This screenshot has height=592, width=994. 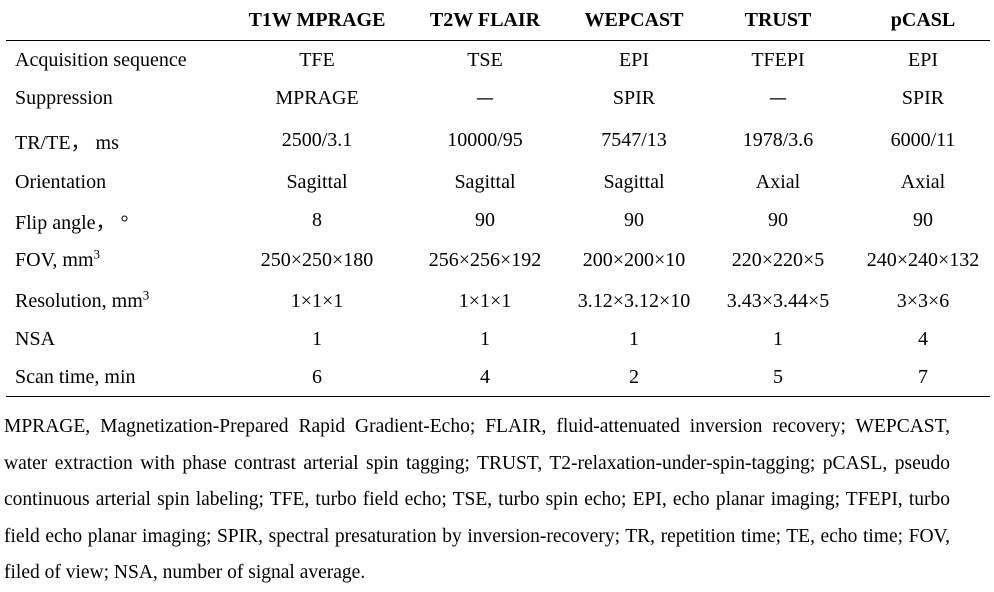 I want to click on table-cell: 2, so click(x=634, y=377).